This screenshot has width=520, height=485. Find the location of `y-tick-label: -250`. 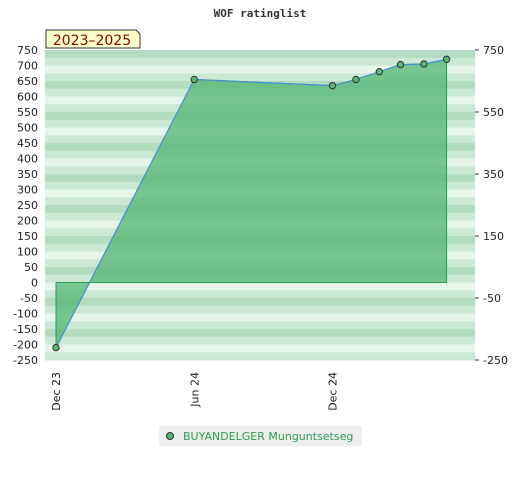

y-tick-label: -250 is located at coordinates (25, 360).